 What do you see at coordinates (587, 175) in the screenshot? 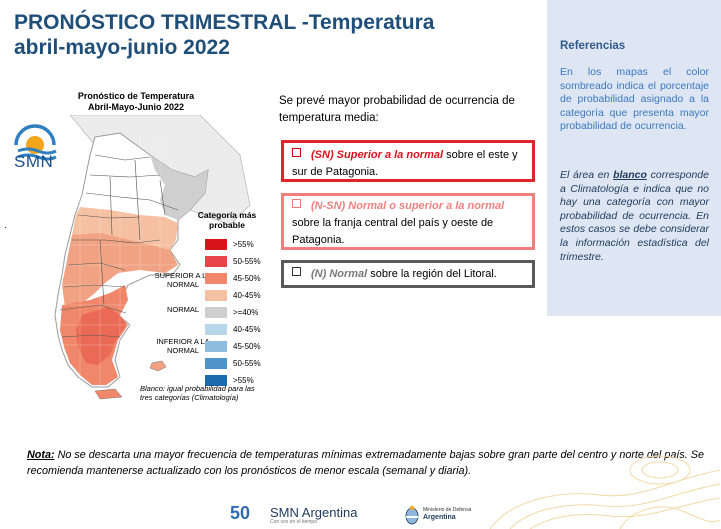
I see `referencias-p2-pre: El área en` at bounding box center [587, 175].